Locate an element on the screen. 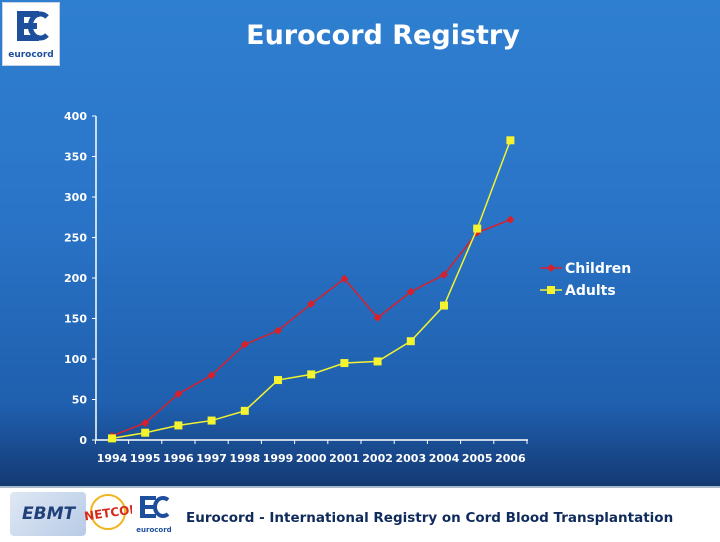  y-tick-label: 200 is located at coordinates (75, 278).